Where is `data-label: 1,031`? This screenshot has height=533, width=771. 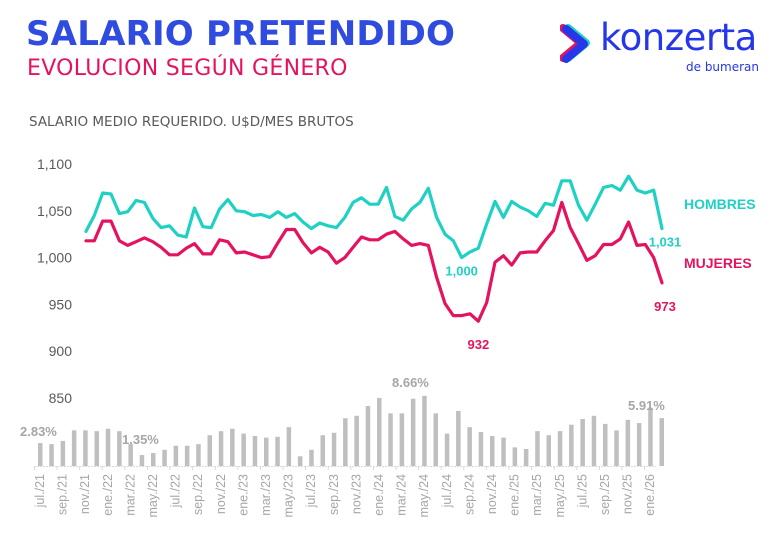
data-label: 1,031 is located at coordinates (665, 242).